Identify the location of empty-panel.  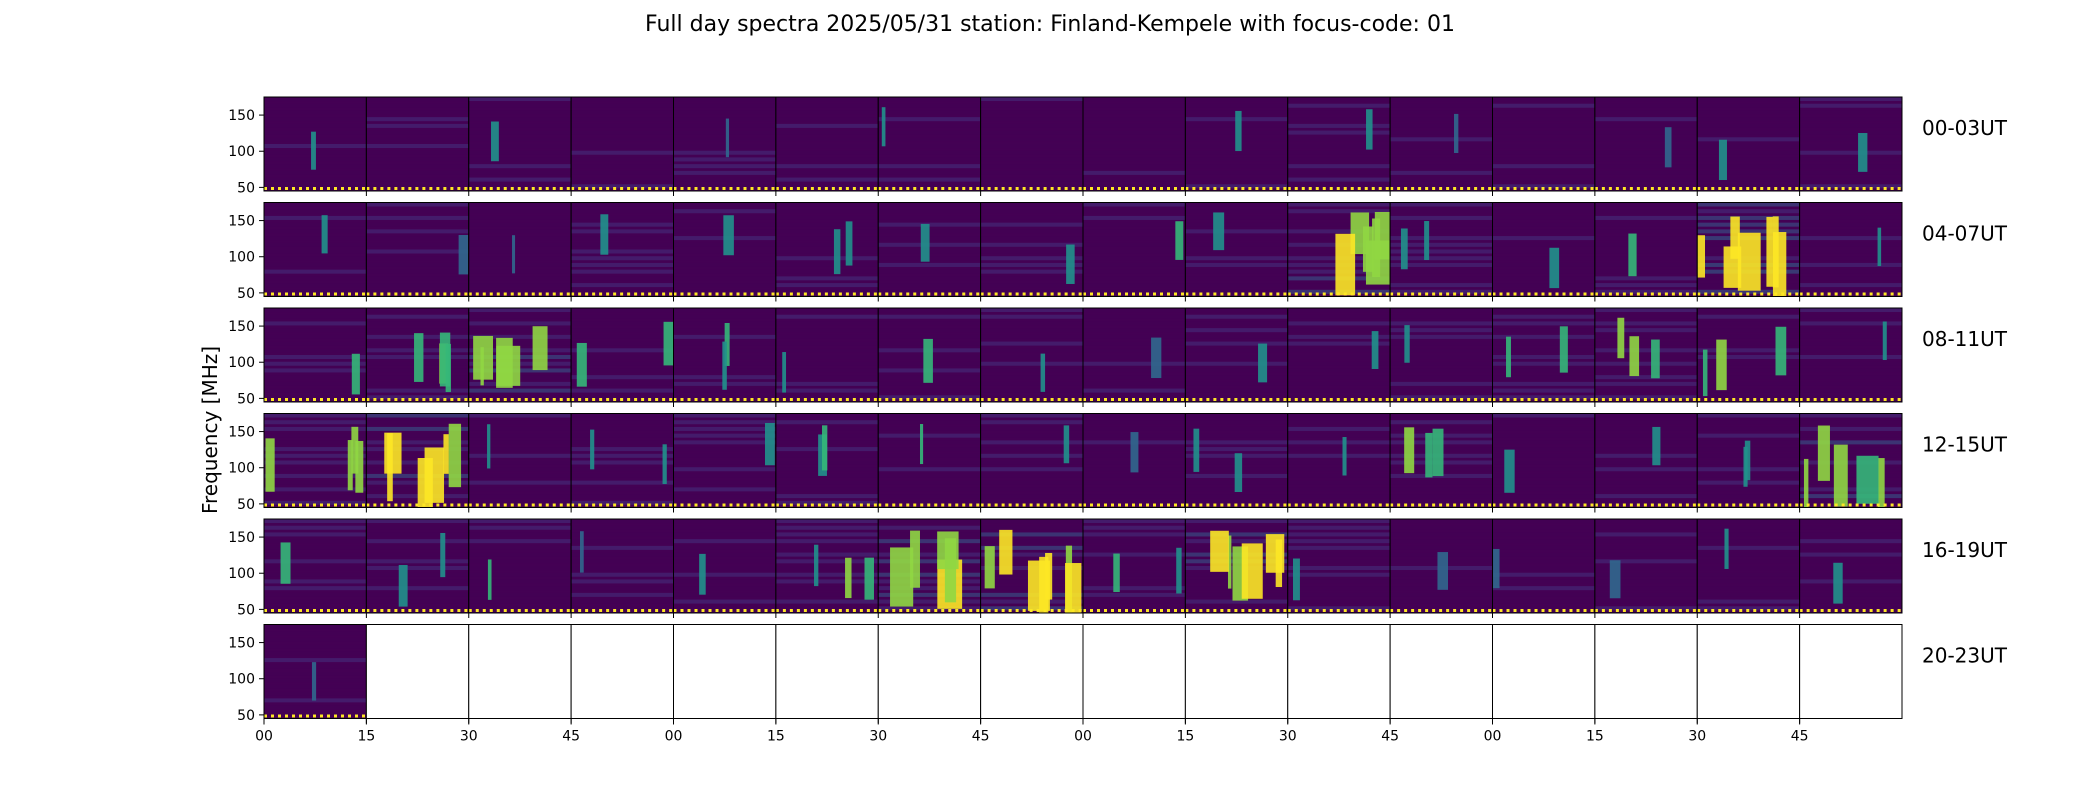
(724, 671).